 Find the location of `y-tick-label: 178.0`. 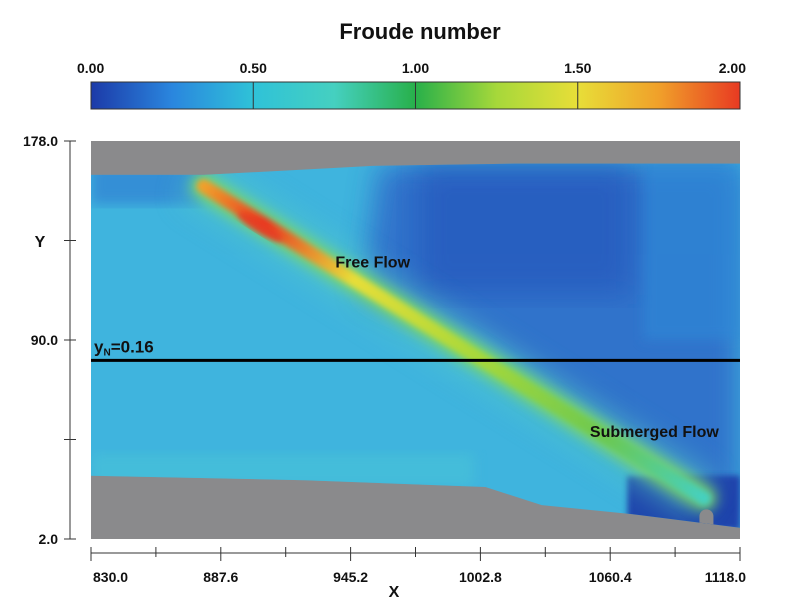

y-tick-label: 178.0 is located at coordinates (40, 141).